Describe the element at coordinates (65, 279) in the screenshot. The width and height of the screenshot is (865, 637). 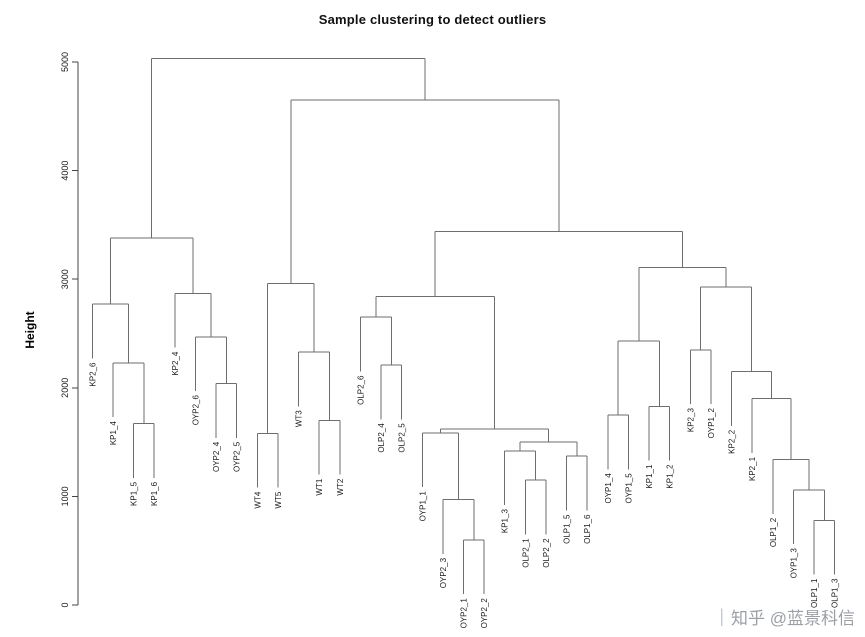
I see `axis-tick-label: 3000` at that location.